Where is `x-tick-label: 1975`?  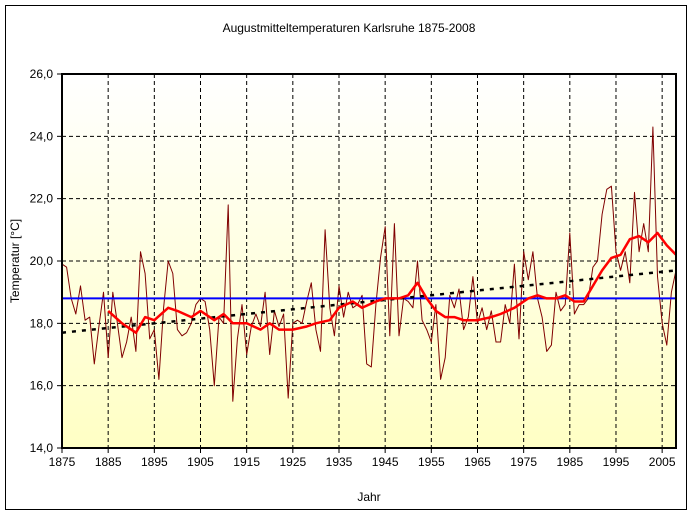
x-tick-label: 1975 is located at coordinates (523, 462).